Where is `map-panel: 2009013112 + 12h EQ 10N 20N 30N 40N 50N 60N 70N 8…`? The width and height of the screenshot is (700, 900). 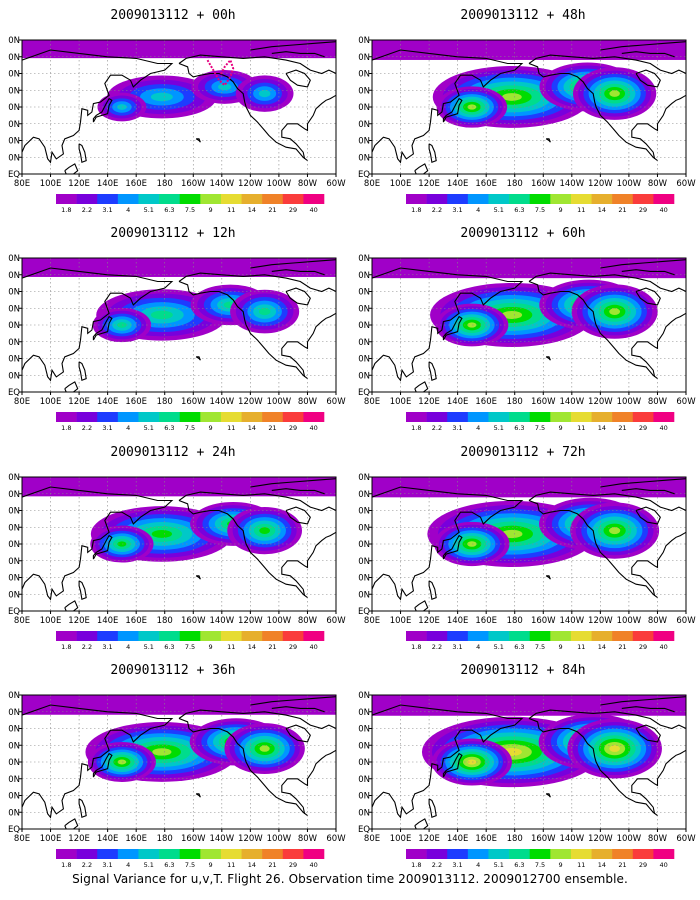 map-panel: 2009013112 + 12h EQ 10N 20N 30N 40N 50N 60N 70N 8… is located at coordinates (178, 327).